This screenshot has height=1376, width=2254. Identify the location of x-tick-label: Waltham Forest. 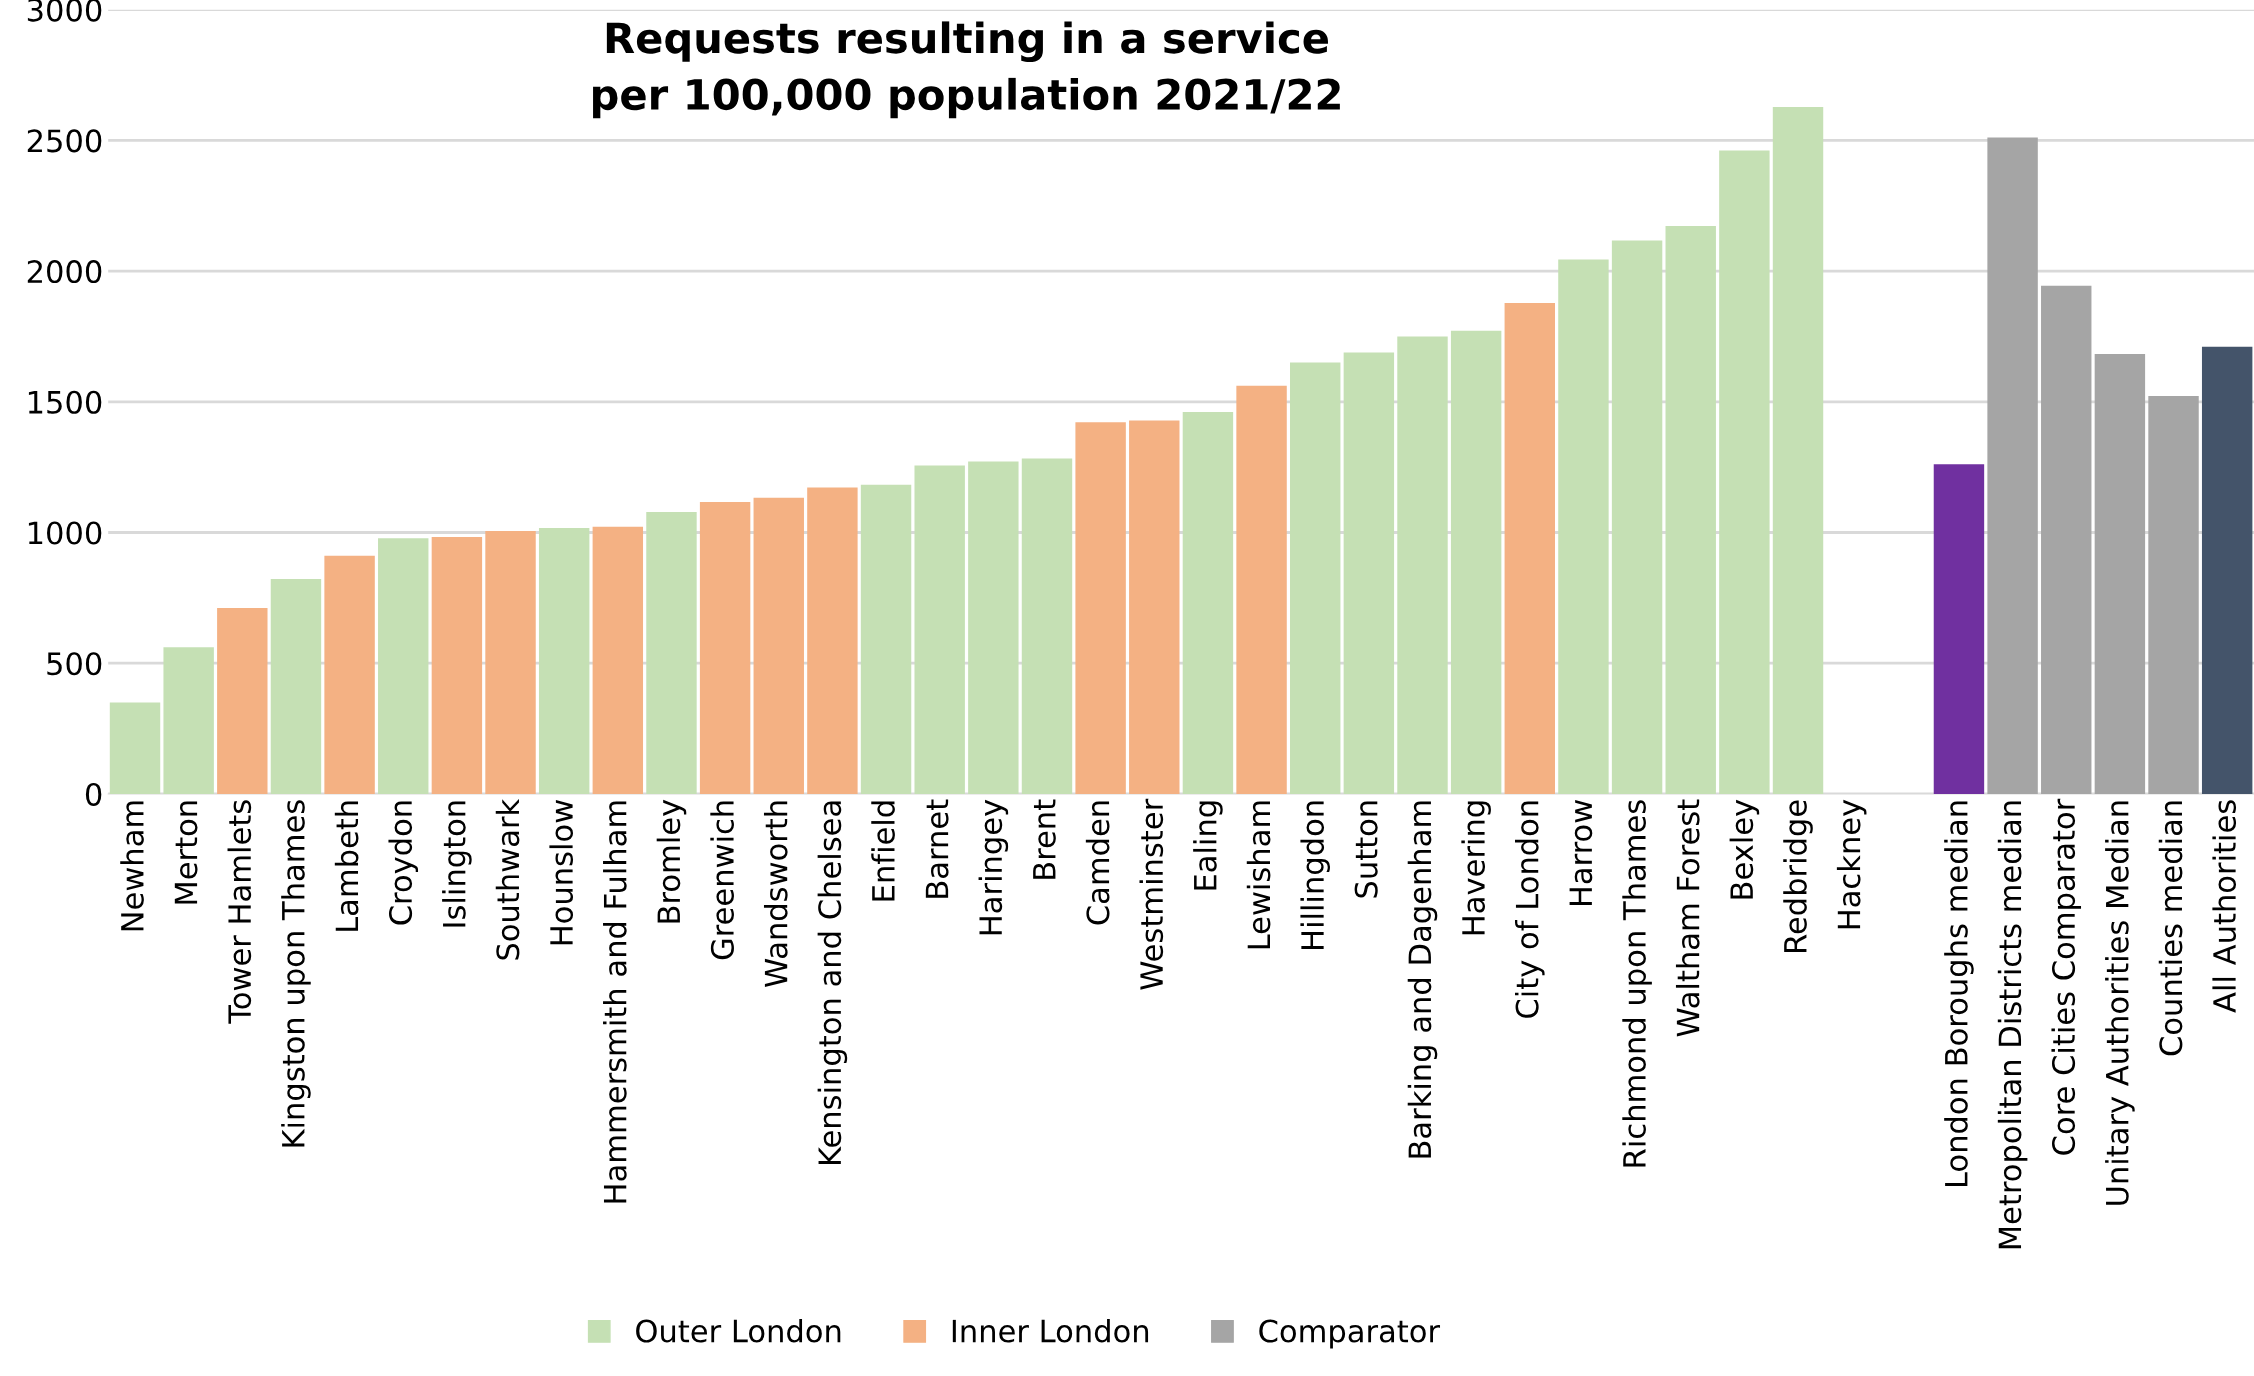
(1687, 918).